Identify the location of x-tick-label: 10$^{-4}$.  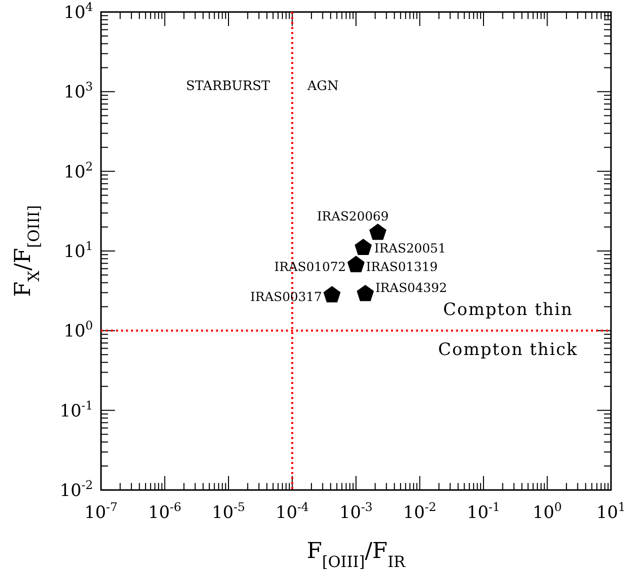
(292, 511).